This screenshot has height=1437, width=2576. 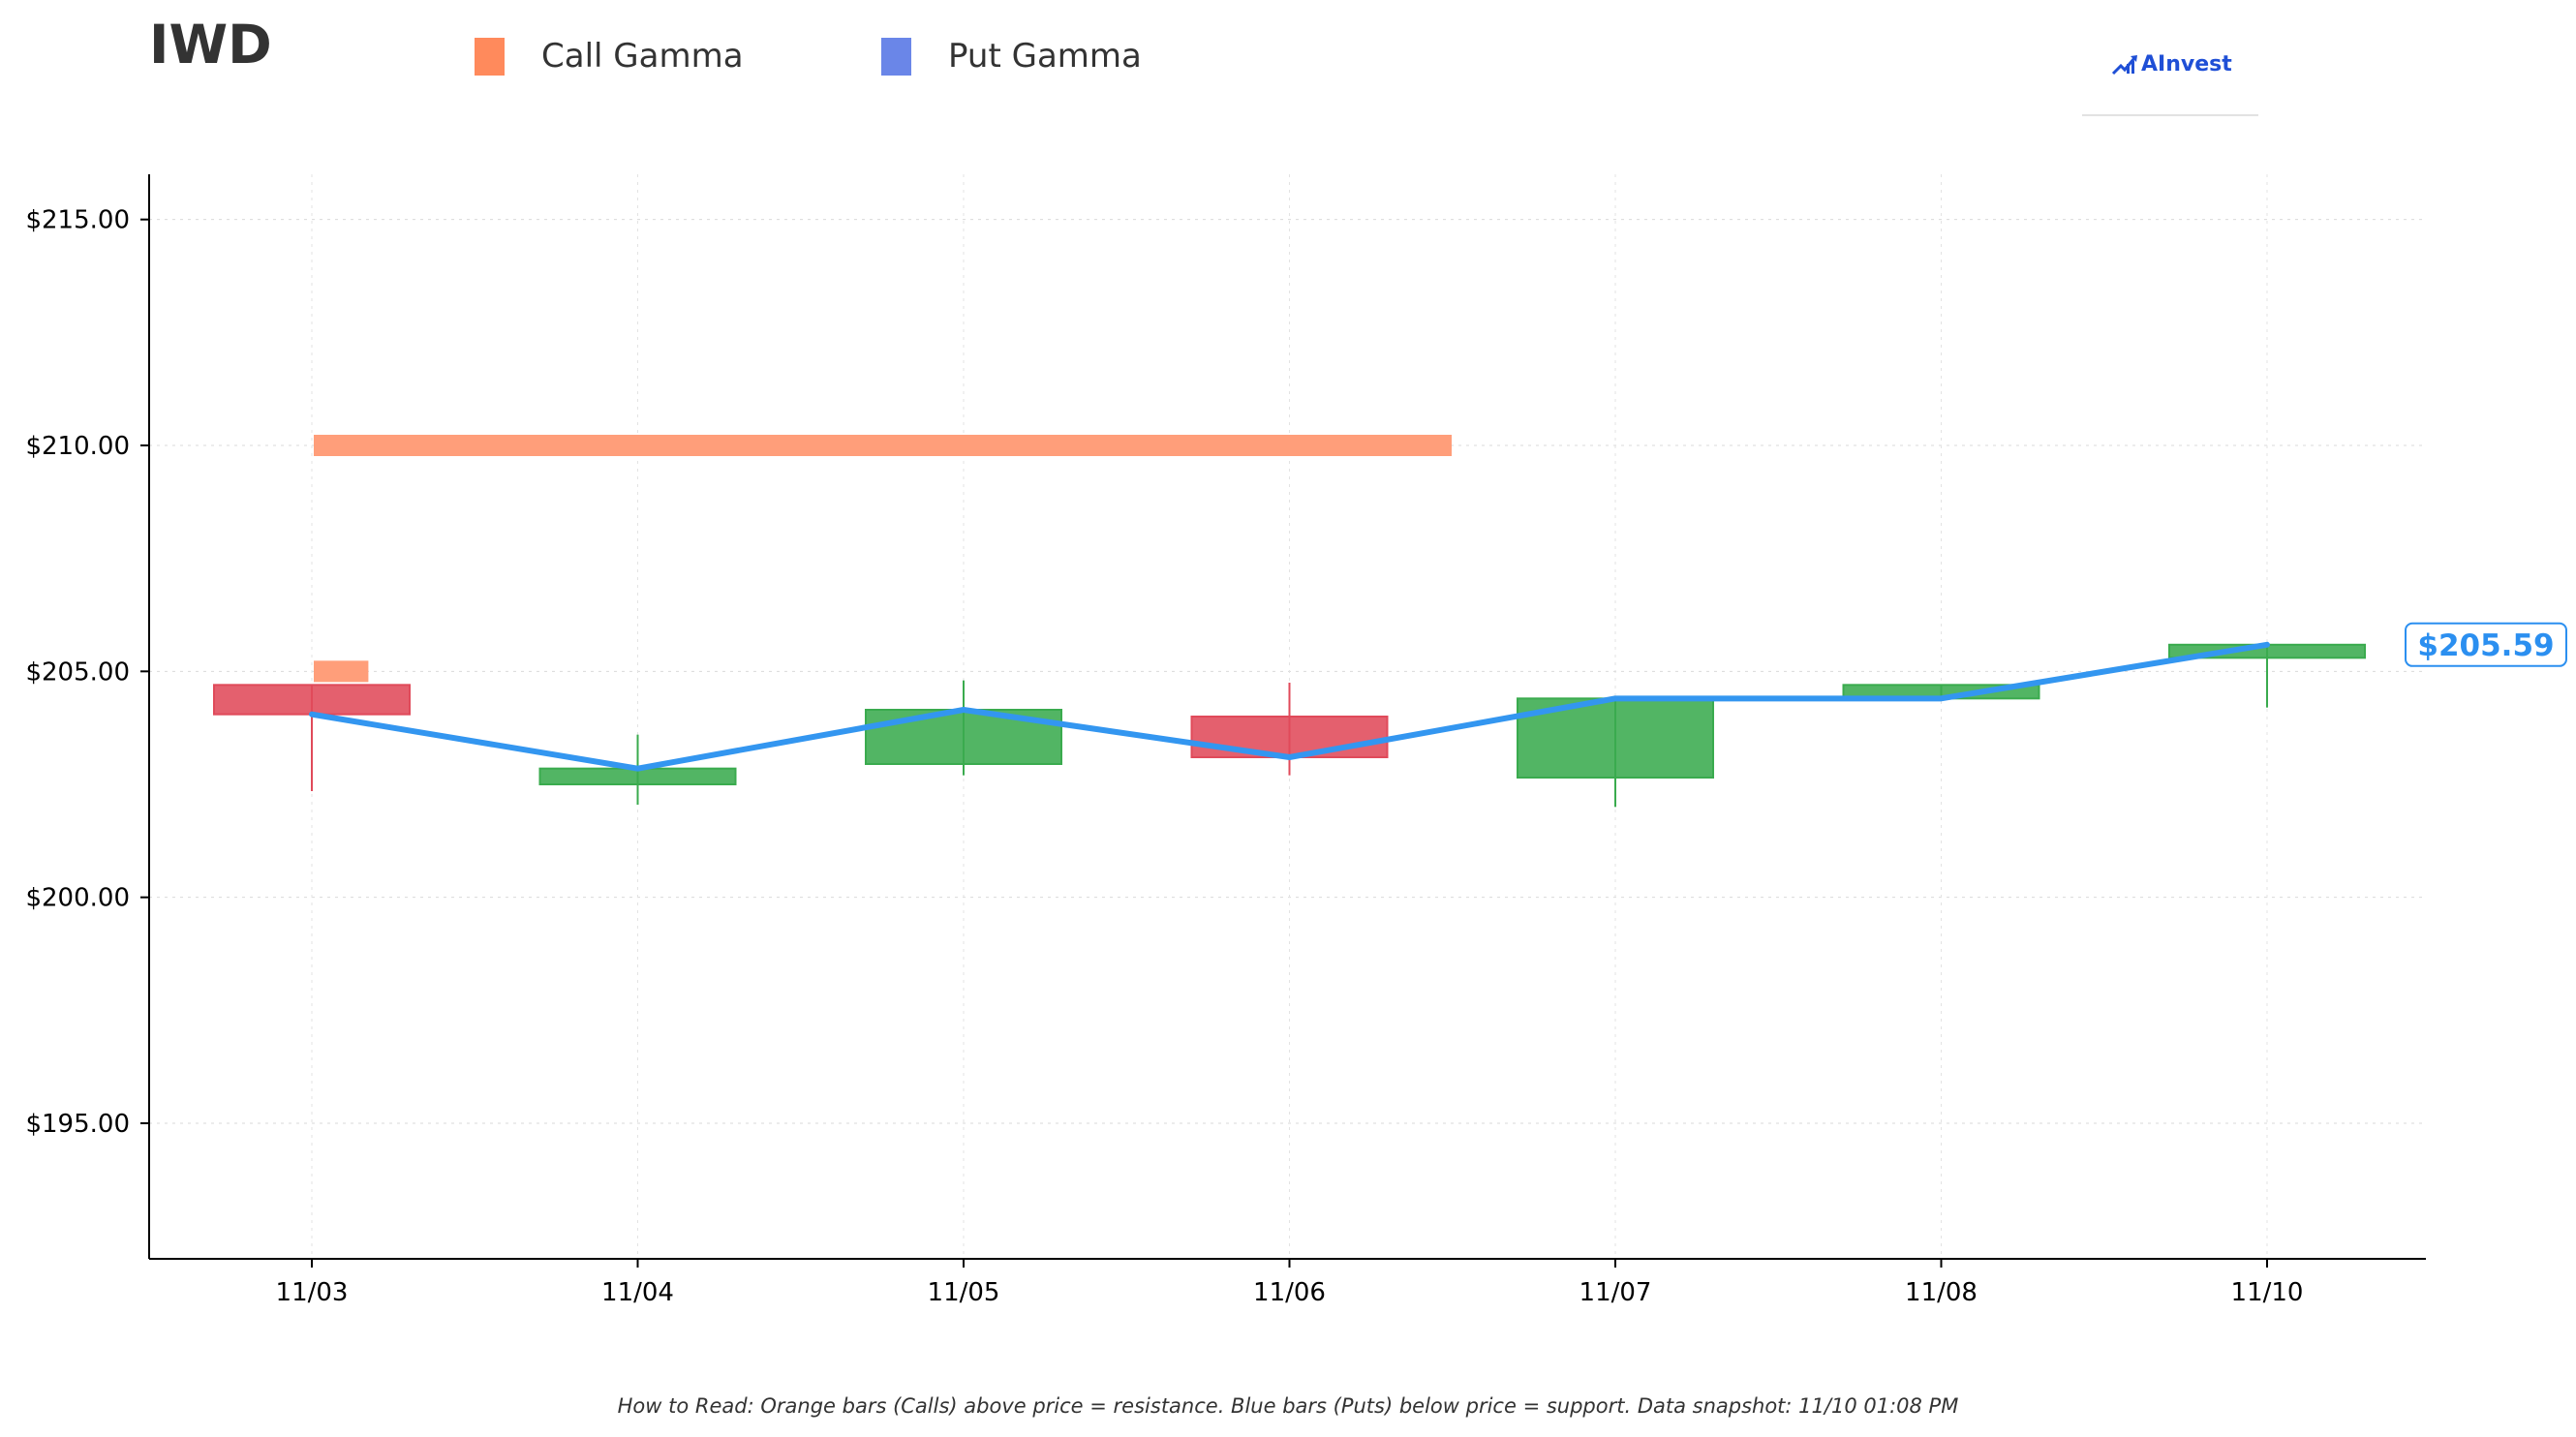 I want to click on y-tick-label: $195.00, so click(x=77, y=1124).